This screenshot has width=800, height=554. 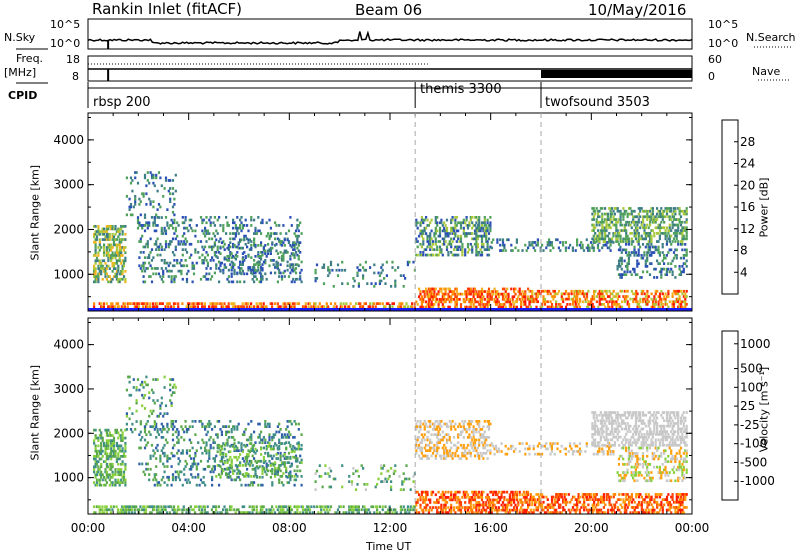 What do you see at coordinates (20, 37) in the screenshot?
I see `nsky-label: N.Sky` at bounding box center [20, 37].